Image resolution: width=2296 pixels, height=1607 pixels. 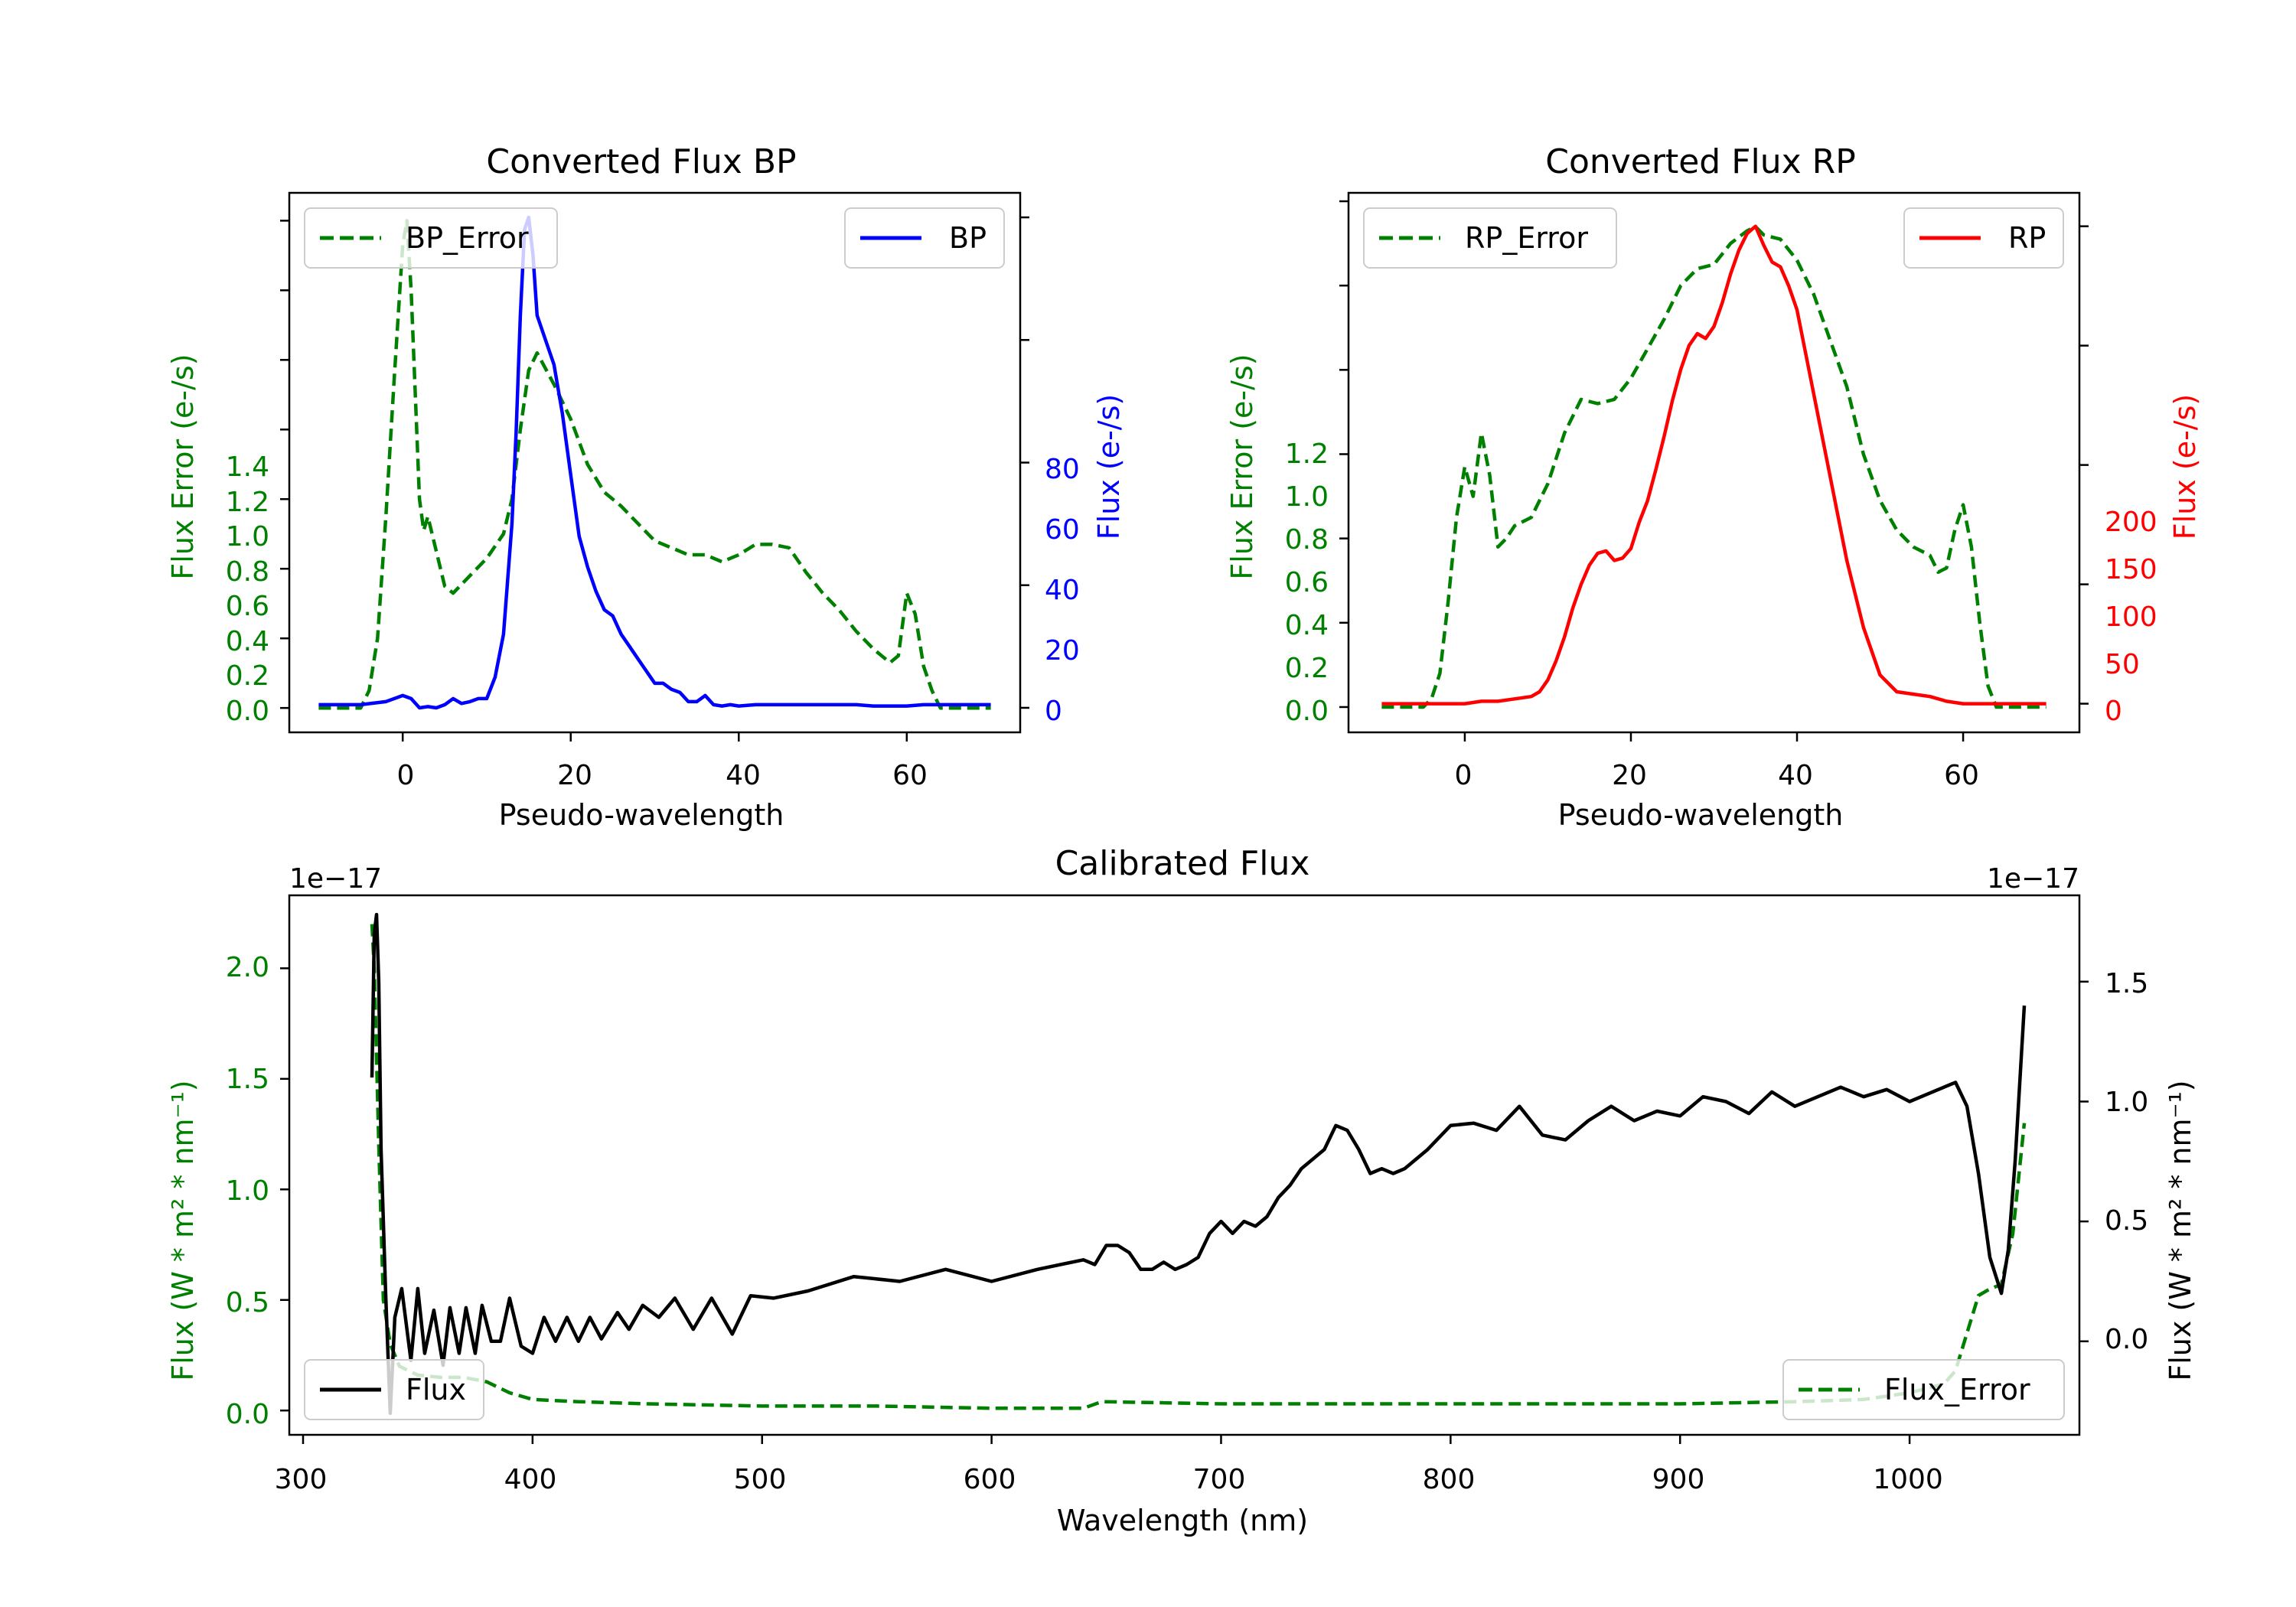 I want to click on bp-x-tick: 40, so click(x=743, y=775).